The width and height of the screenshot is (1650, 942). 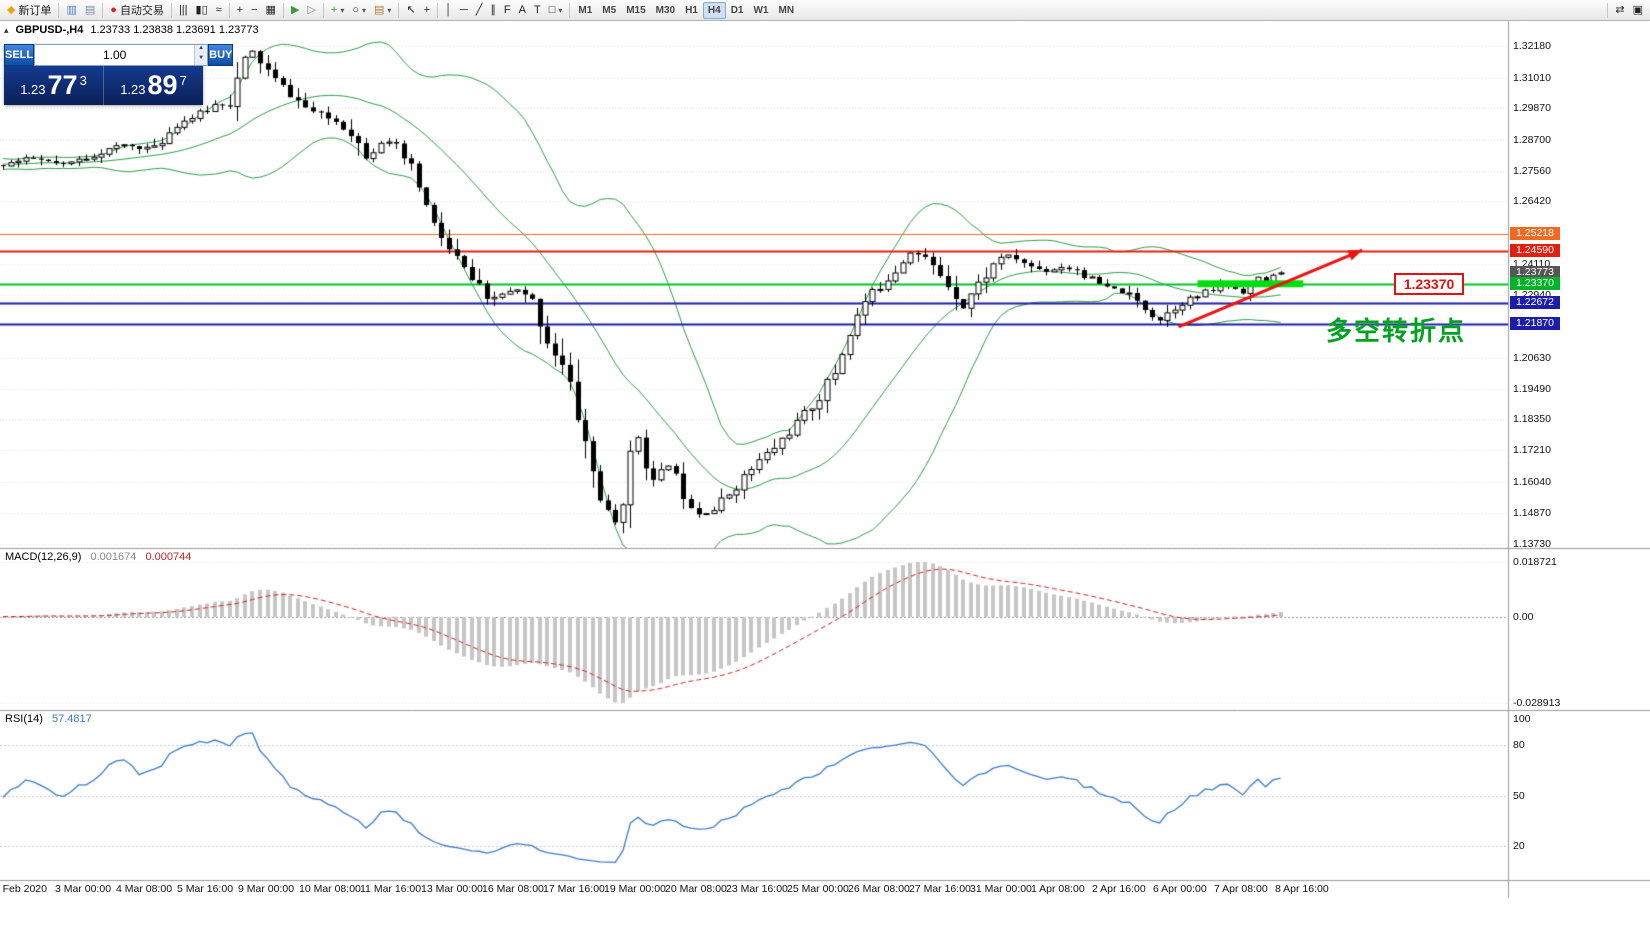 I want to click on line-chart-icon: ≈, so click(x=218, y=9).